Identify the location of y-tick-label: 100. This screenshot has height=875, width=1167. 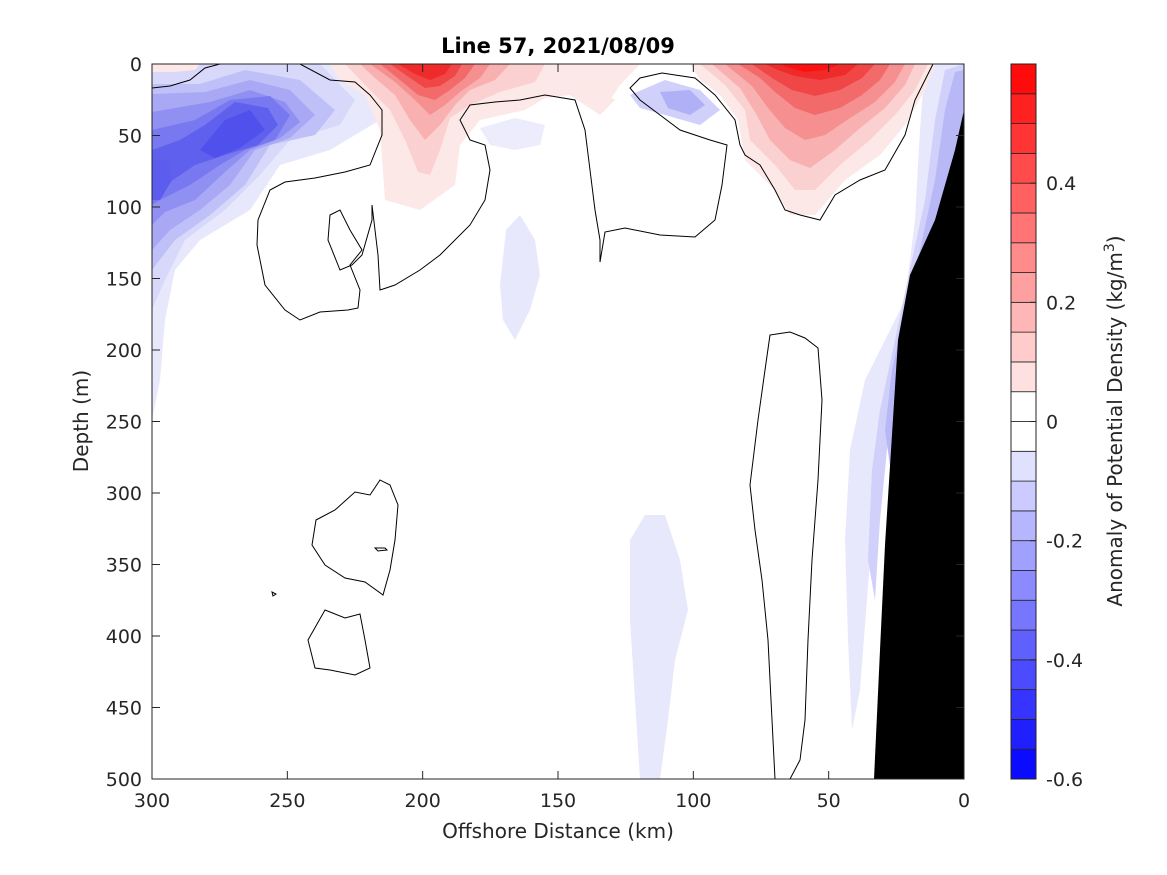
(124, 208).